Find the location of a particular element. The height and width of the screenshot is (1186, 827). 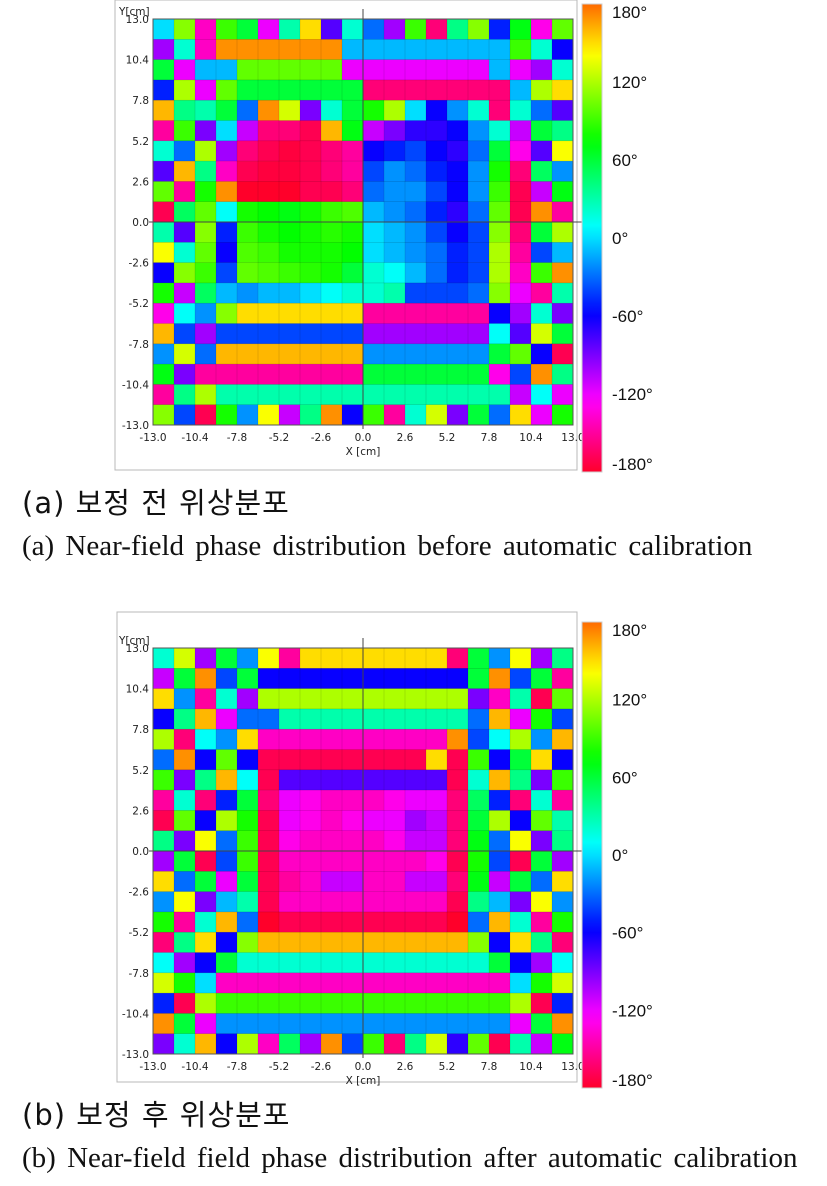

y-tick-label: -7.8 is located at coordinates (139, 974).